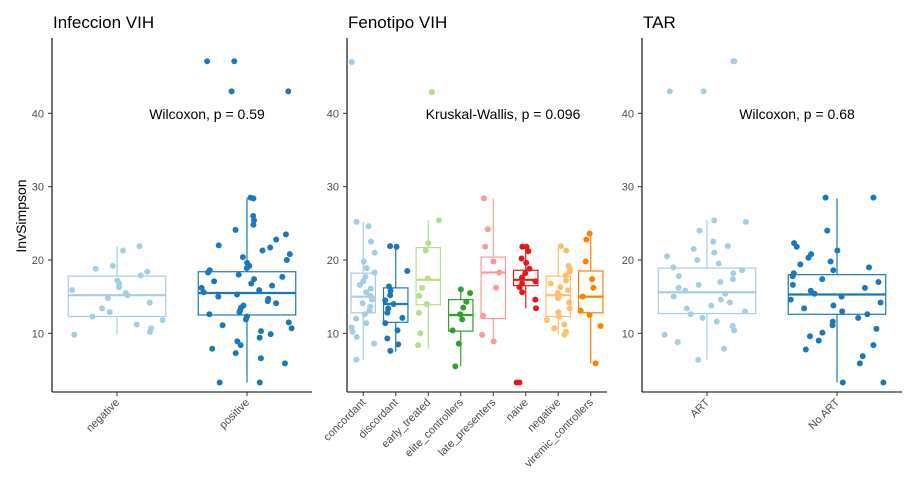 Image resolution: width=918 pixels, height=490 pixels. I want to click on y-tick-label: 20, so click(38, 261).